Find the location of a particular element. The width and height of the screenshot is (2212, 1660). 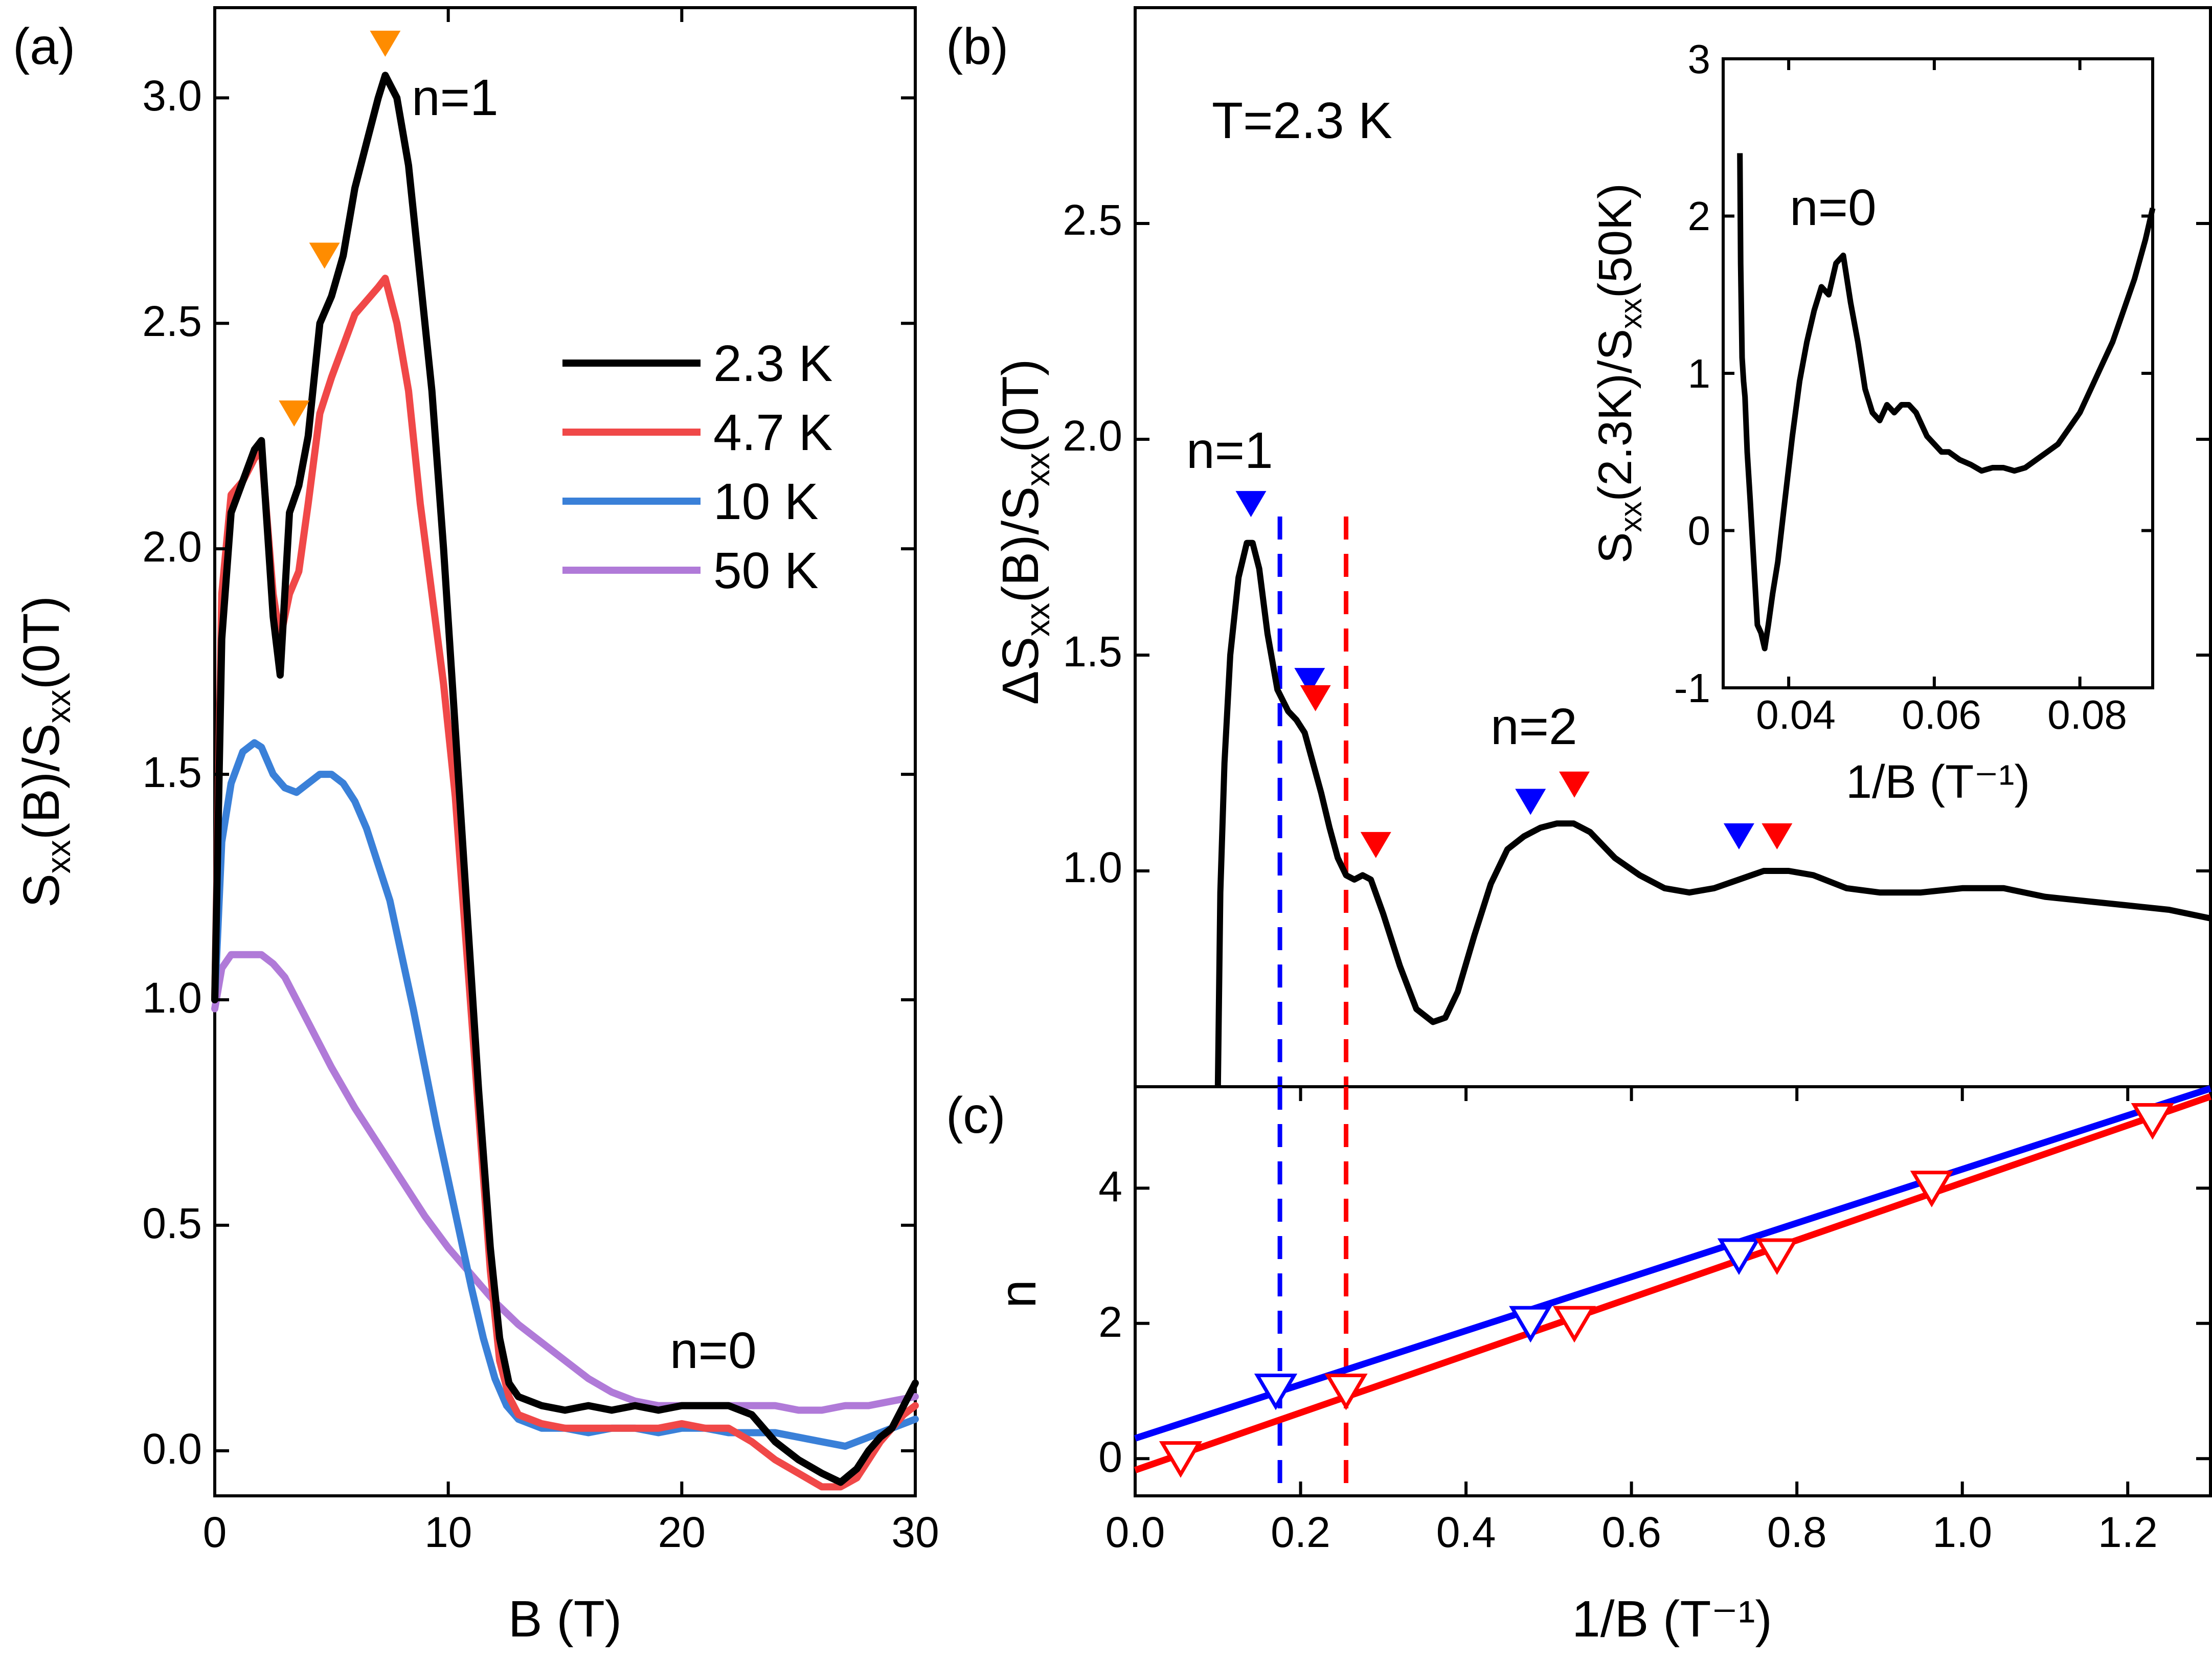

panel-a-markers is located at coordinates (340, 229).